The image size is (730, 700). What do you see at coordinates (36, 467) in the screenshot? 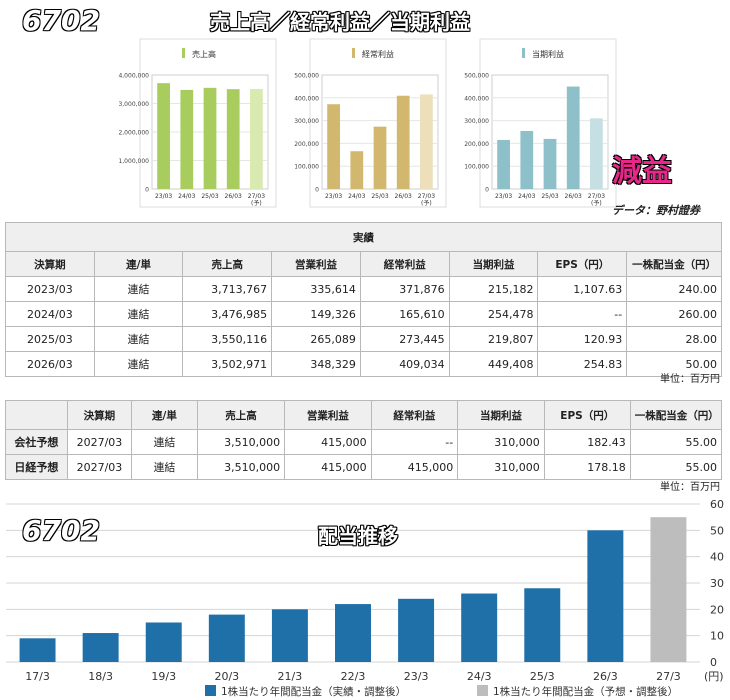
I see `cell: 日経予想` at bounding box center [36, 467].